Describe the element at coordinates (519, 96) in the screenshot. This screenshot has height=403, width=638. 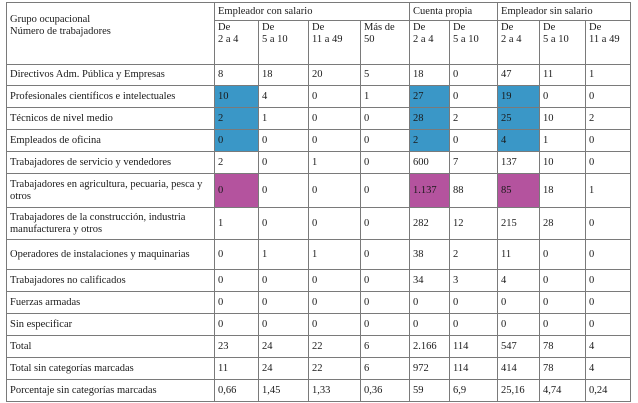
I see `highlighted-cell-blue: 19` at that location.